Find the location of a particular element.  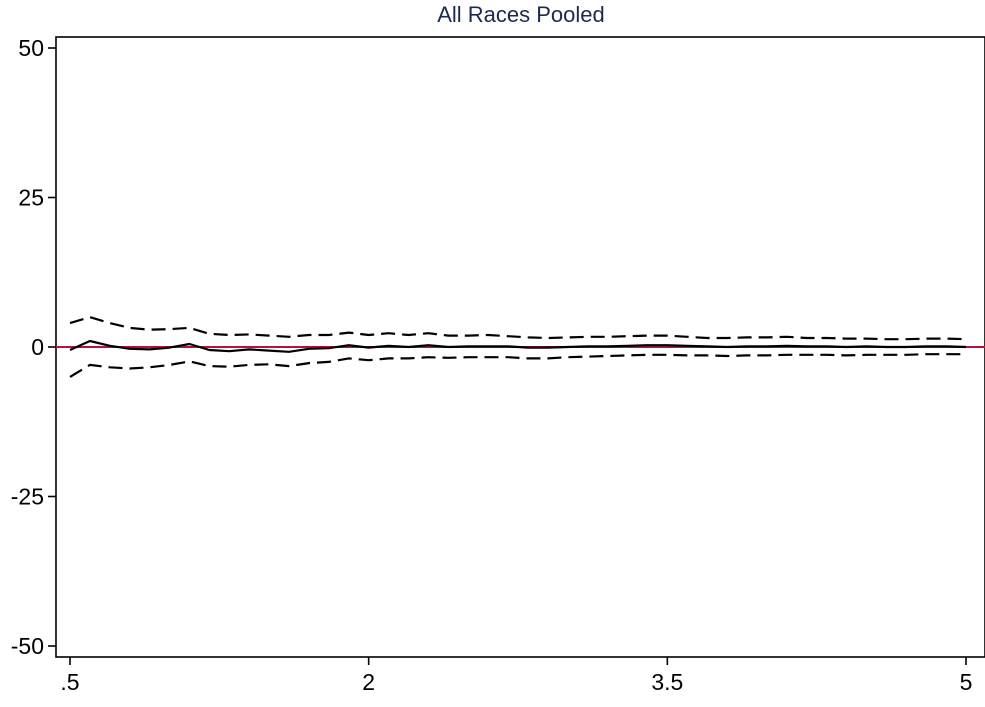

lower-bound-dashed-line is located at coordinates (517, 365).